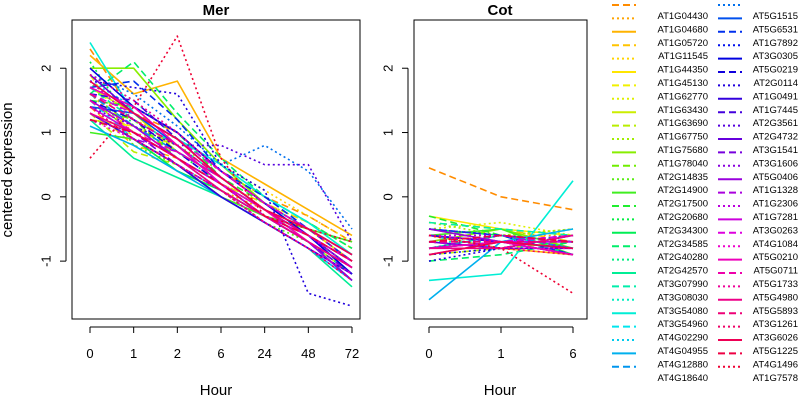 This screenshot has height=400, width=800. Describe the element at coordinates (775, 244) in the screenshot. I see `legend-label: AT4G1084` at that location.